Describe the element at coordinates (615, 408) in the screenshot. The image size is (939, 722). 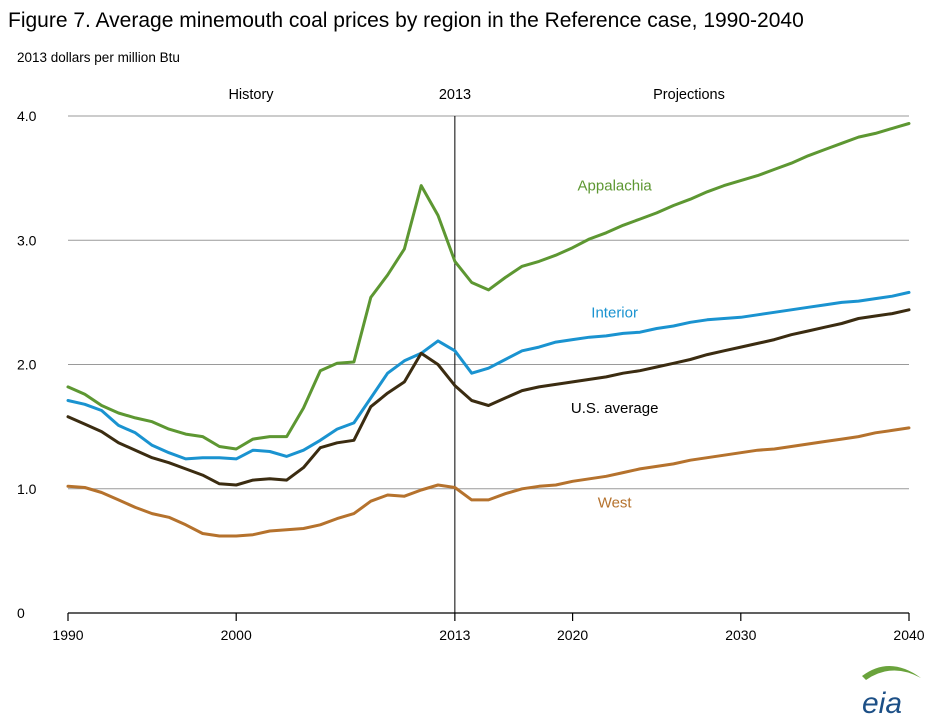
I see `series-label-u-s-average: U.S. average` at that location.